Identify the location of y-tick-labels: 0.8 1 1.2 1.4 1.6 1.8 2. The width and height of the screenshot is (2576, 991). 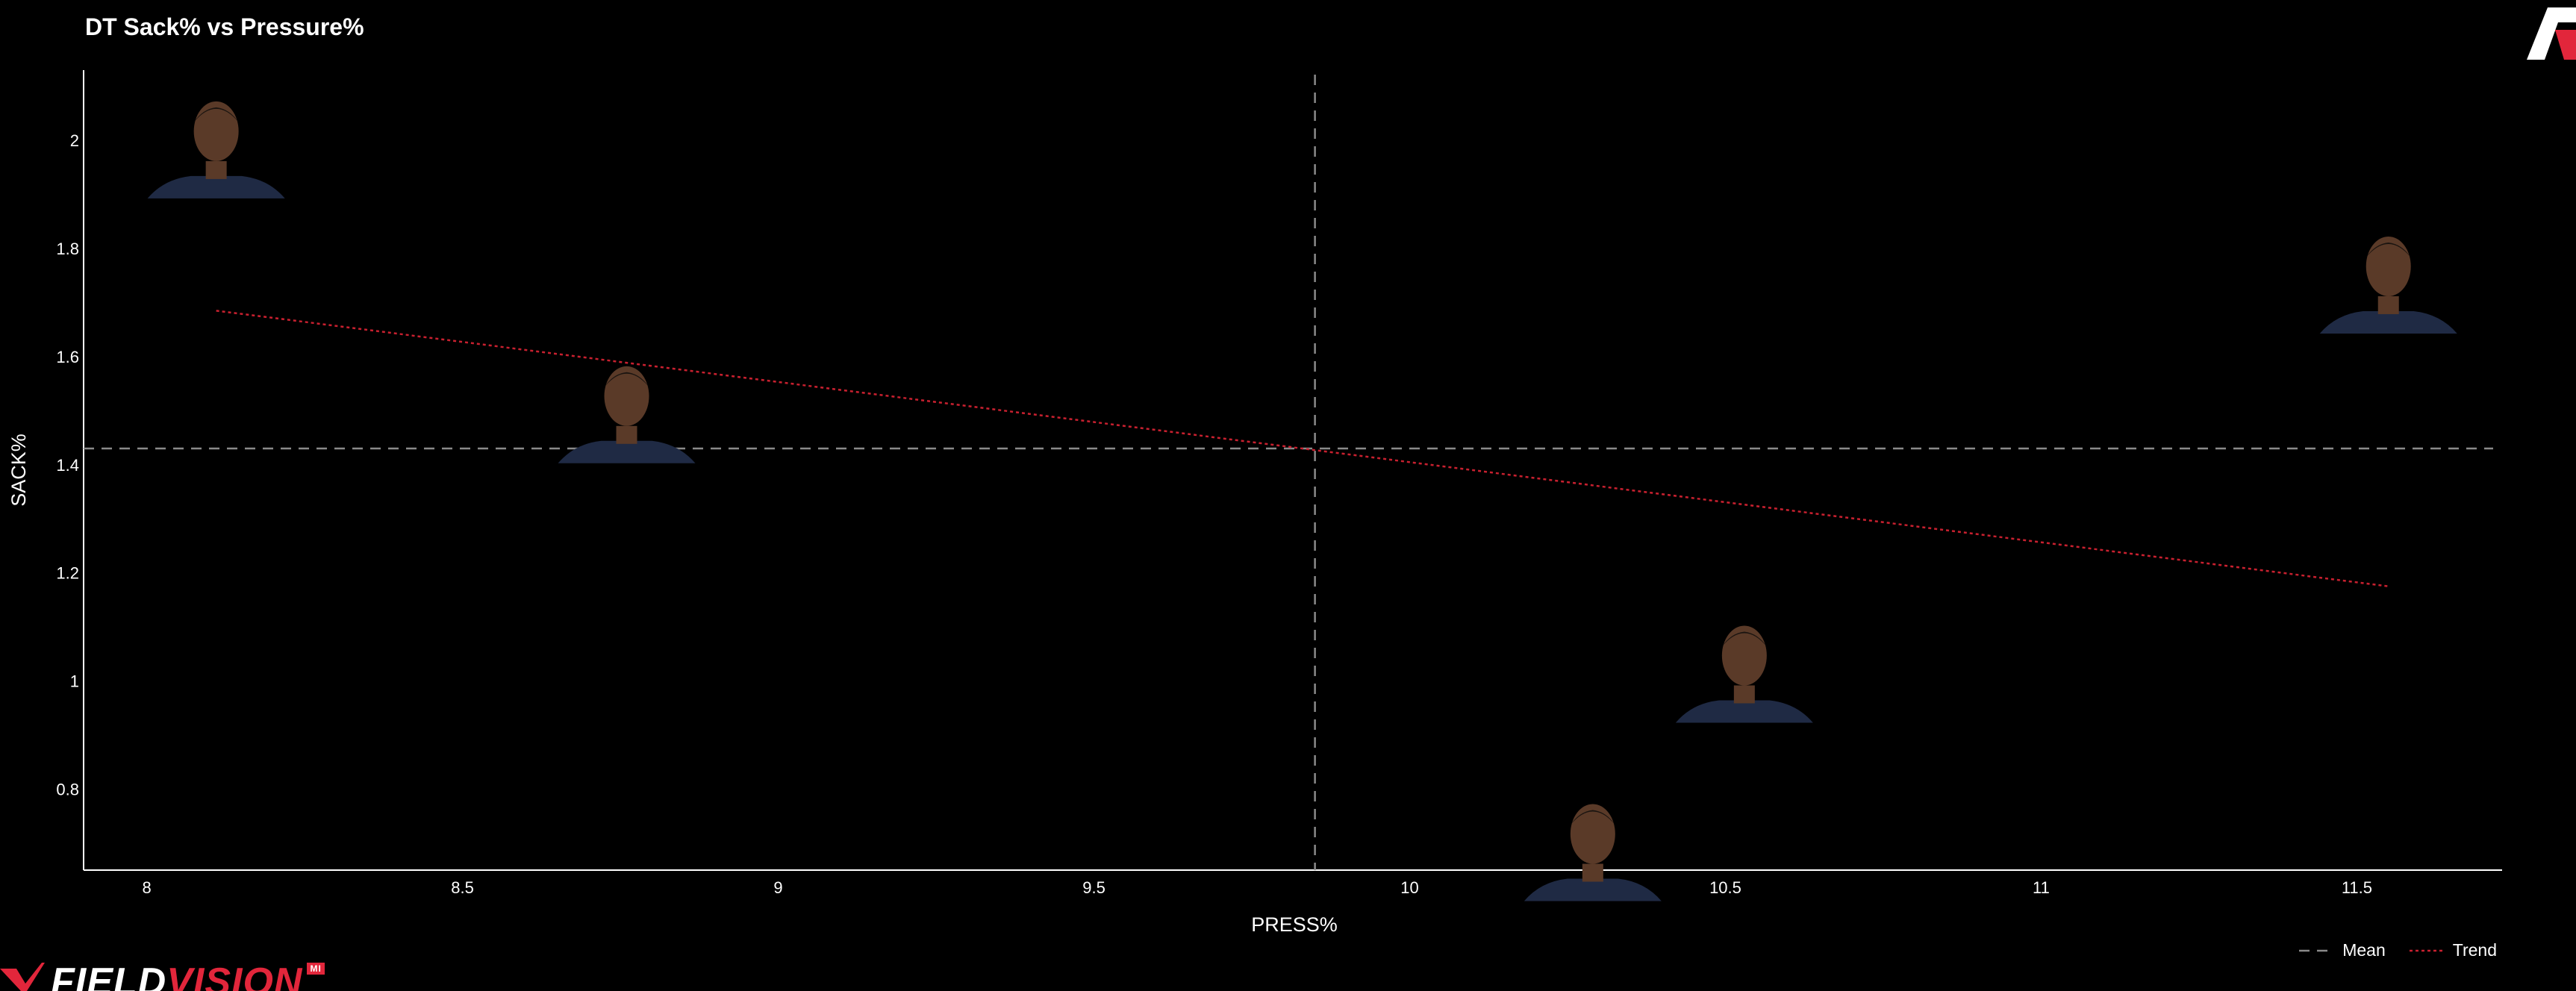
(67, 464).